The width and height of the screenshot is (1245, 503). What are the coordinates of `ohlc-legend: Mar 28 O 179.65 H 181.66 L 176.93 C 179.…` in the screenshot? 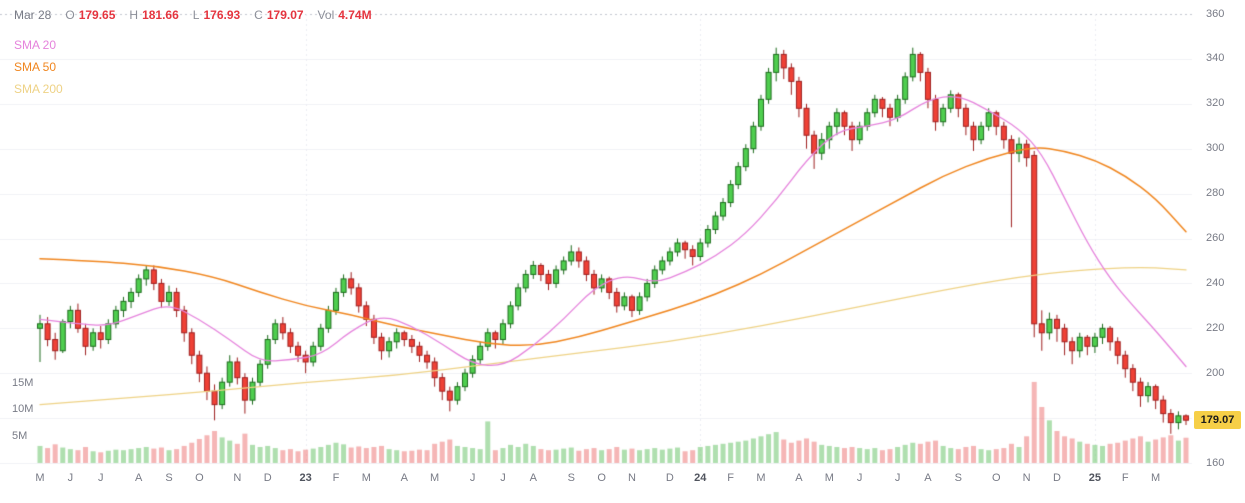 It's located at (193, 15).